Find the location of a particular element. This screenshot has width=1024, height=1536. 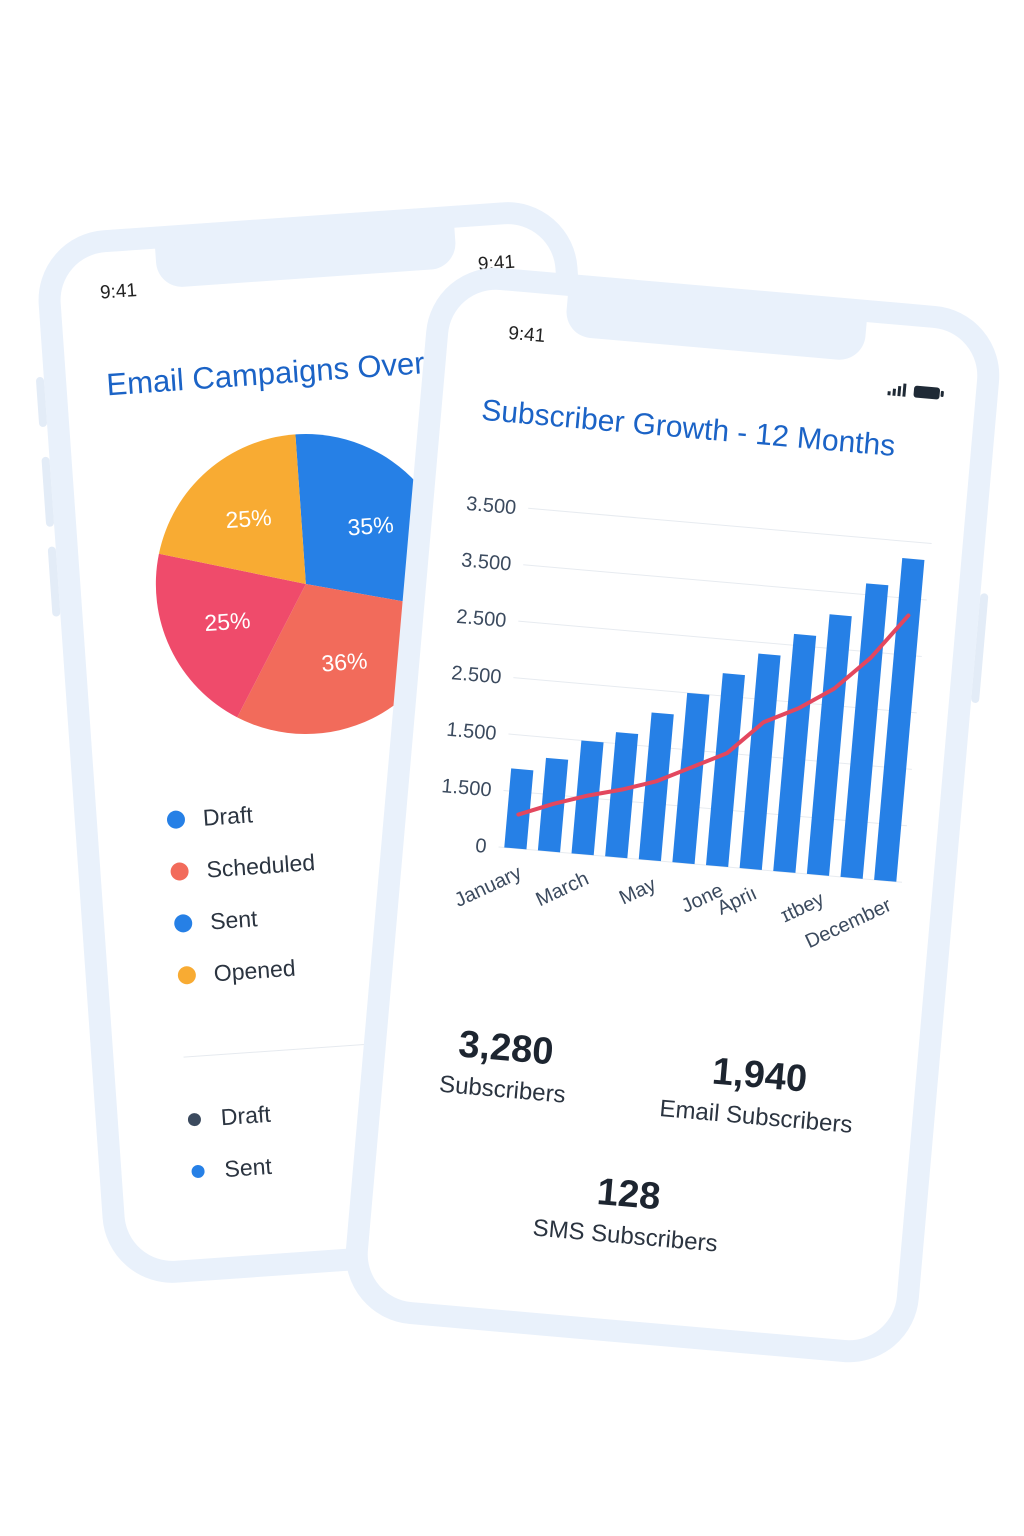

status-legend: Draft Sent is located at coordinates (231, 1143).